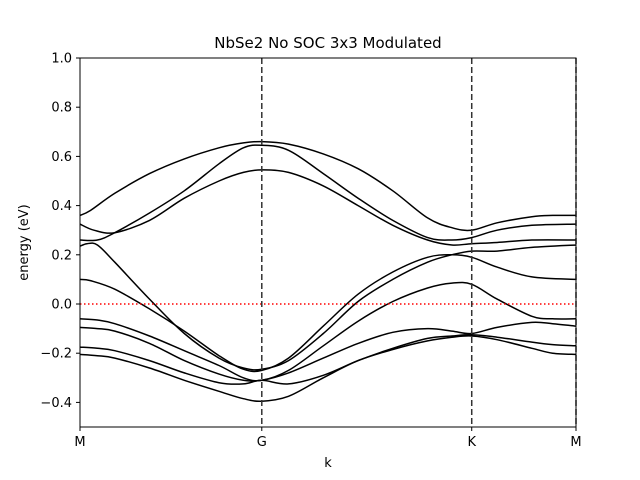 This screenshot has width=640, height=480. I want to click on x-tick-label: G, so click(262, 442).